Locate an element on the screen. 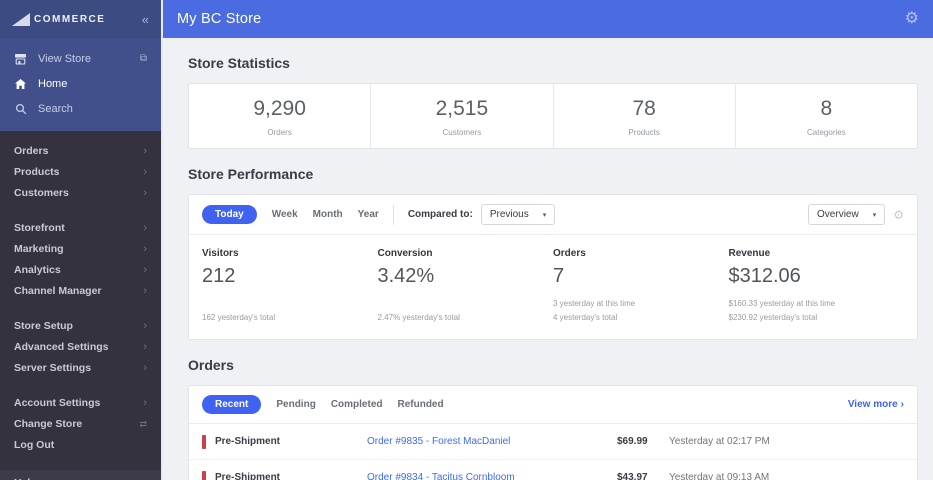 Image resolution: width=933 pixels, height=480 pixels. sidebar-item-search: Search is located at coordinates (80, 108).